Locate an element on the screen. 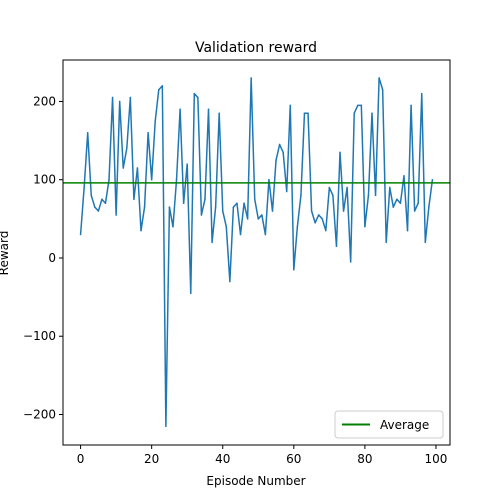  legend: Average is located at coordinates (389, 424).